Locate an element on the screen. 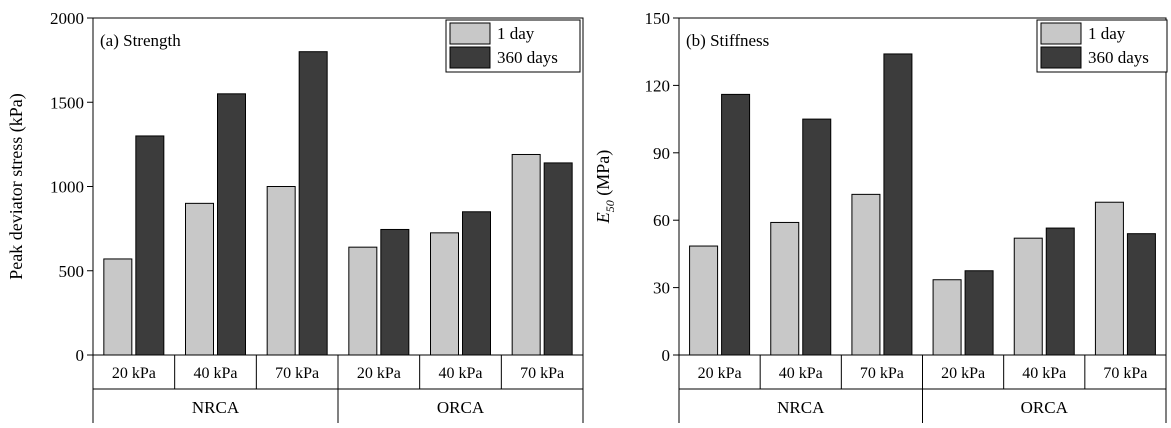  y-tick-label: 150 is located at coordinates (658, 18).